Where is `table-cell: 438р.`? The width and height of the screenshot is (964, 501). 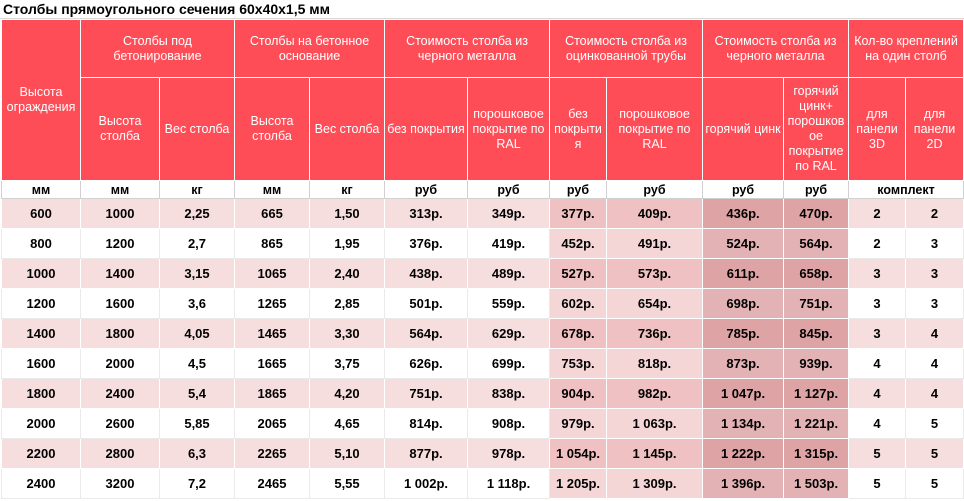
table-cell: 438р. is located at coordinates (426, 273).